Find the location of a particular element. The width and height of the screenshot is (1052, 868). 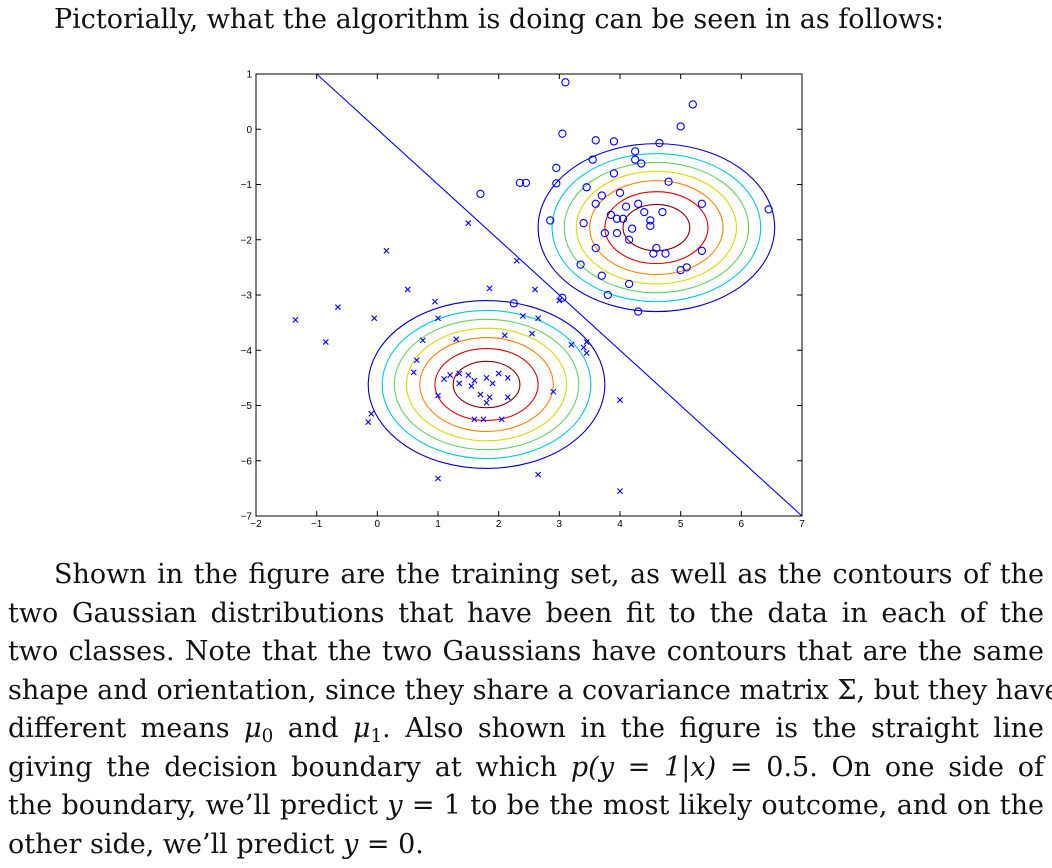

y-tick-label: −6 is located at coordinates (247, 461).